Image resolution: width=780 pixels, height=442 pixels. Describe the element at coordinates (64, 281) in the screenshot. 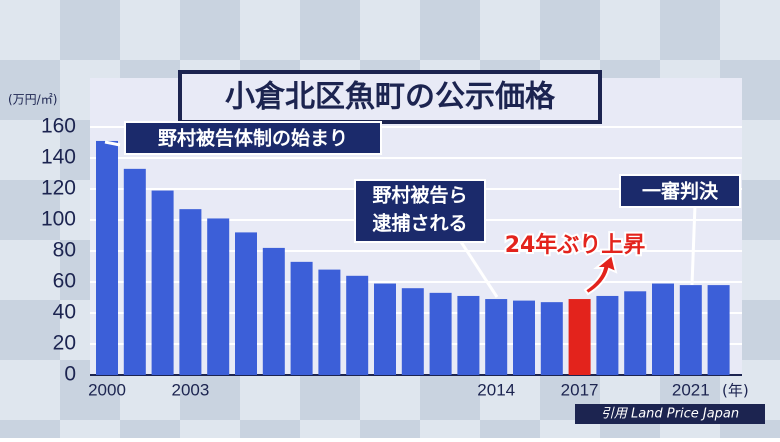

I see `y-tick-label: 60` at that location.